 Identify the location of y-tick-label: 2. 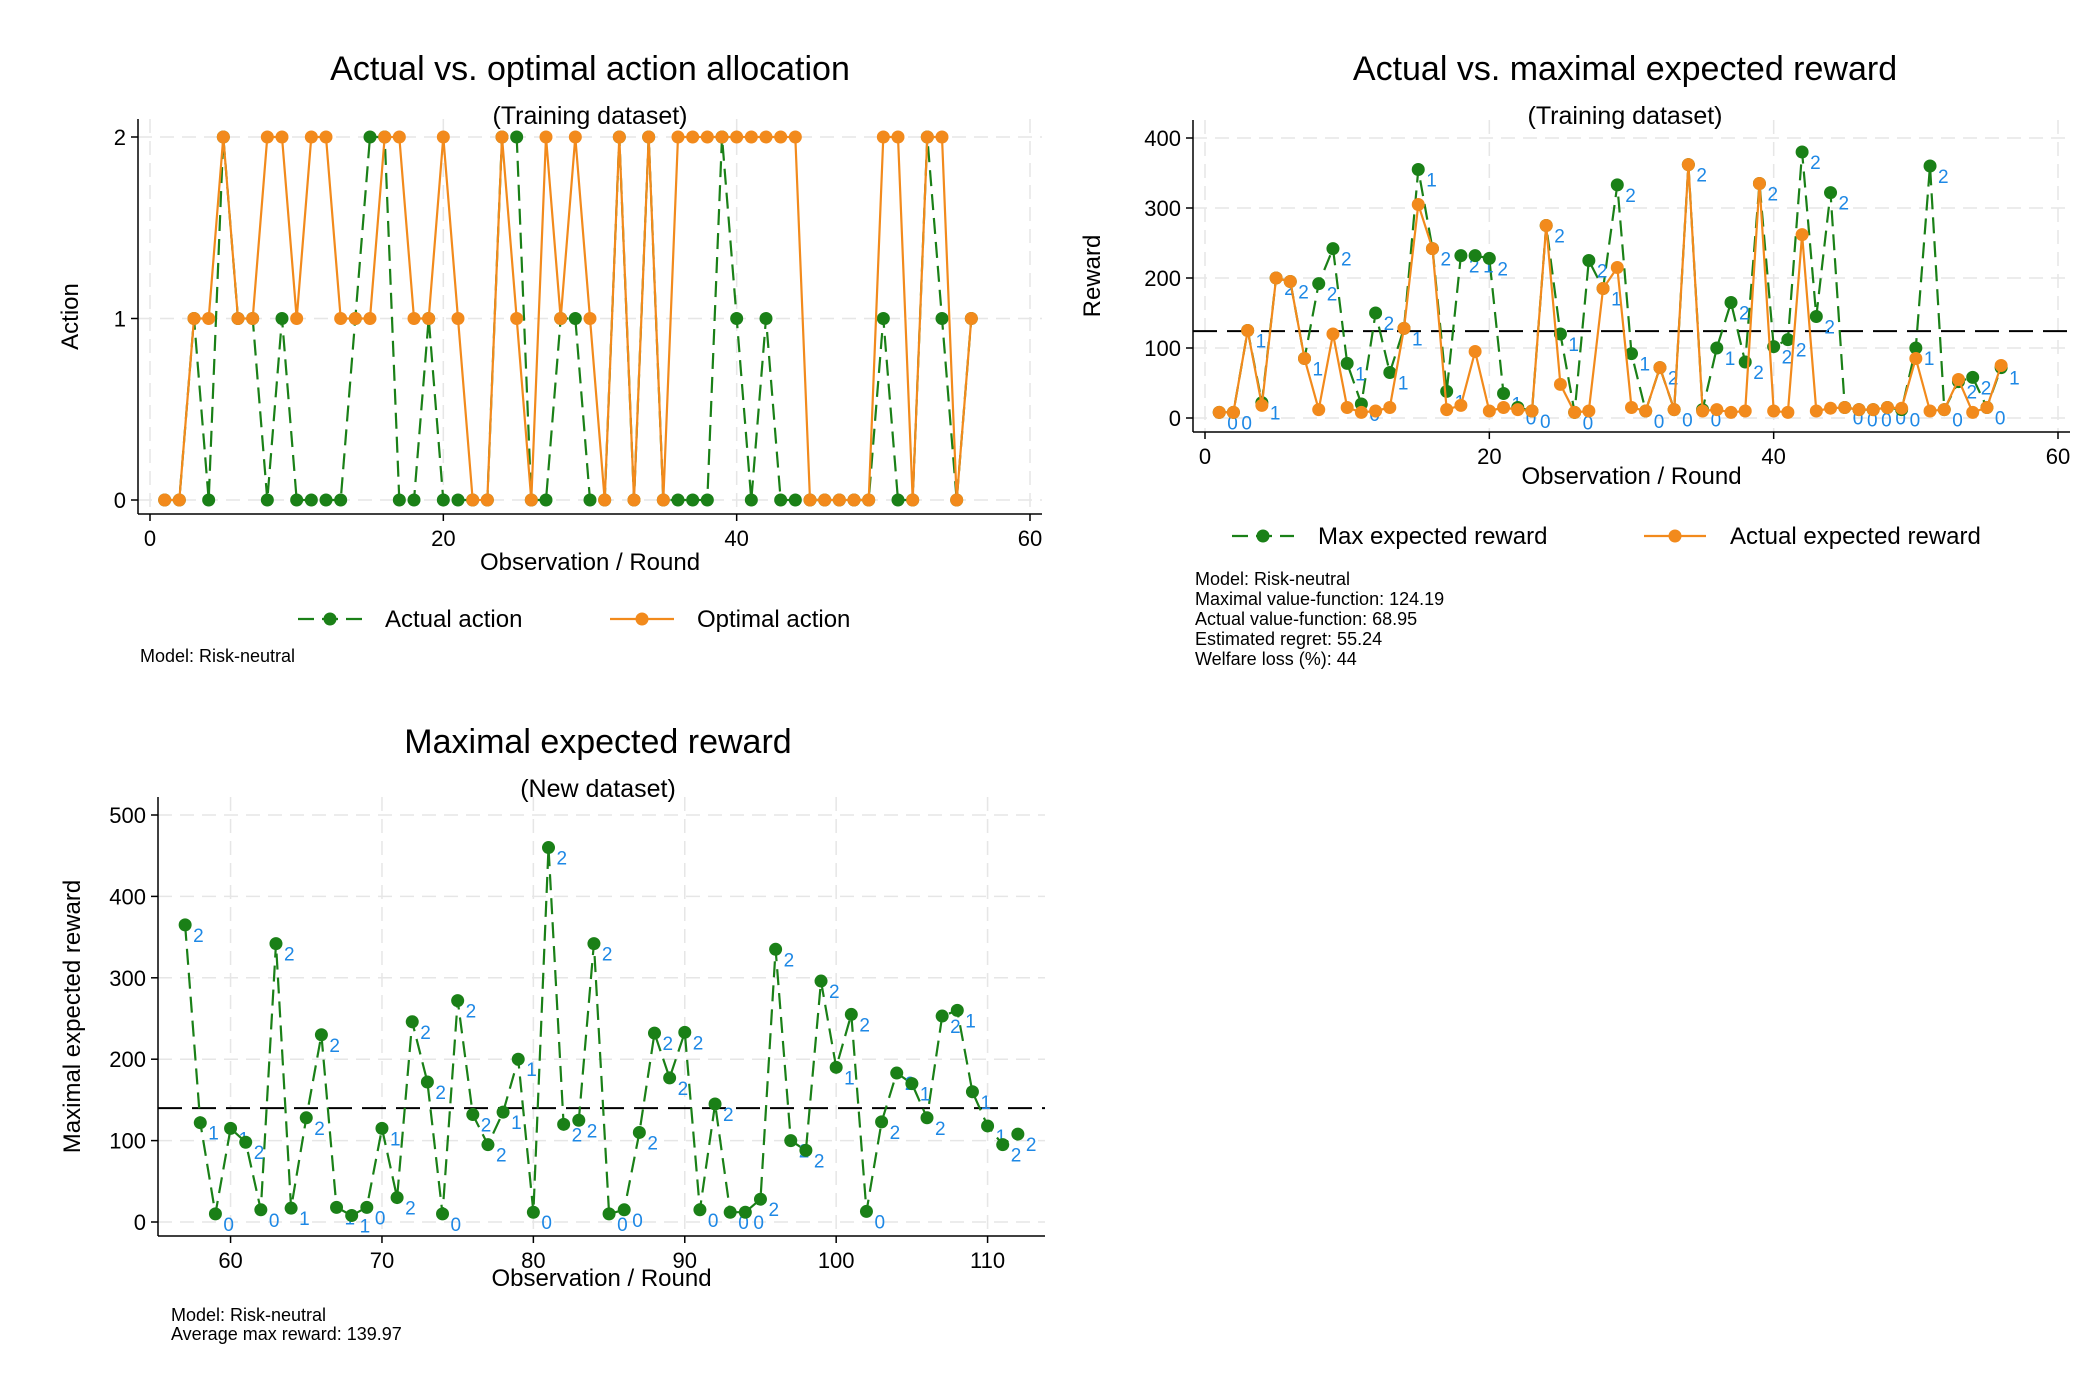
(120, 137).